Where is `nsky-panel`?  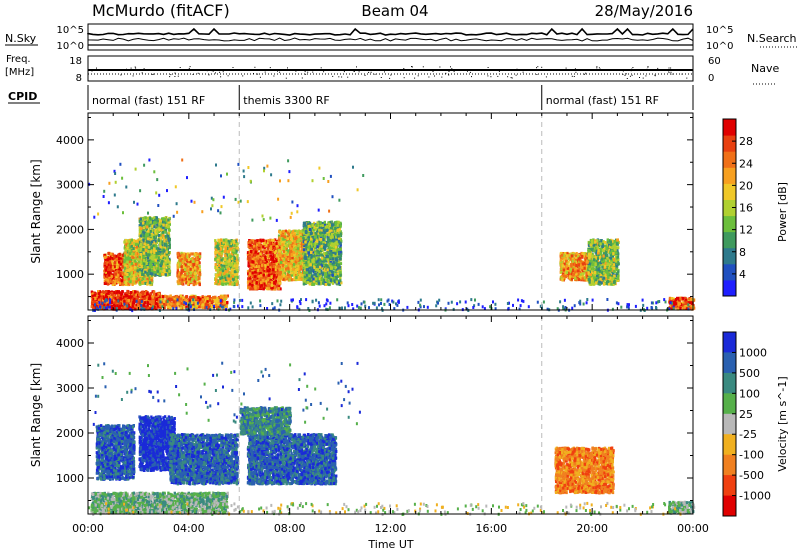 nsky-panel is located at coordinates (390, 37).